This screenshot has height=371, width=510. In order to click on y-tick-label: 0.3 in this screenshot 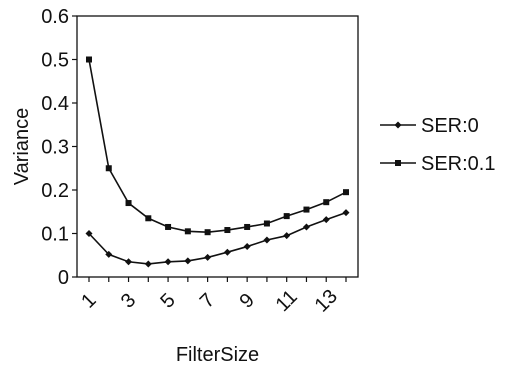, I will do `click(55, 148)`.